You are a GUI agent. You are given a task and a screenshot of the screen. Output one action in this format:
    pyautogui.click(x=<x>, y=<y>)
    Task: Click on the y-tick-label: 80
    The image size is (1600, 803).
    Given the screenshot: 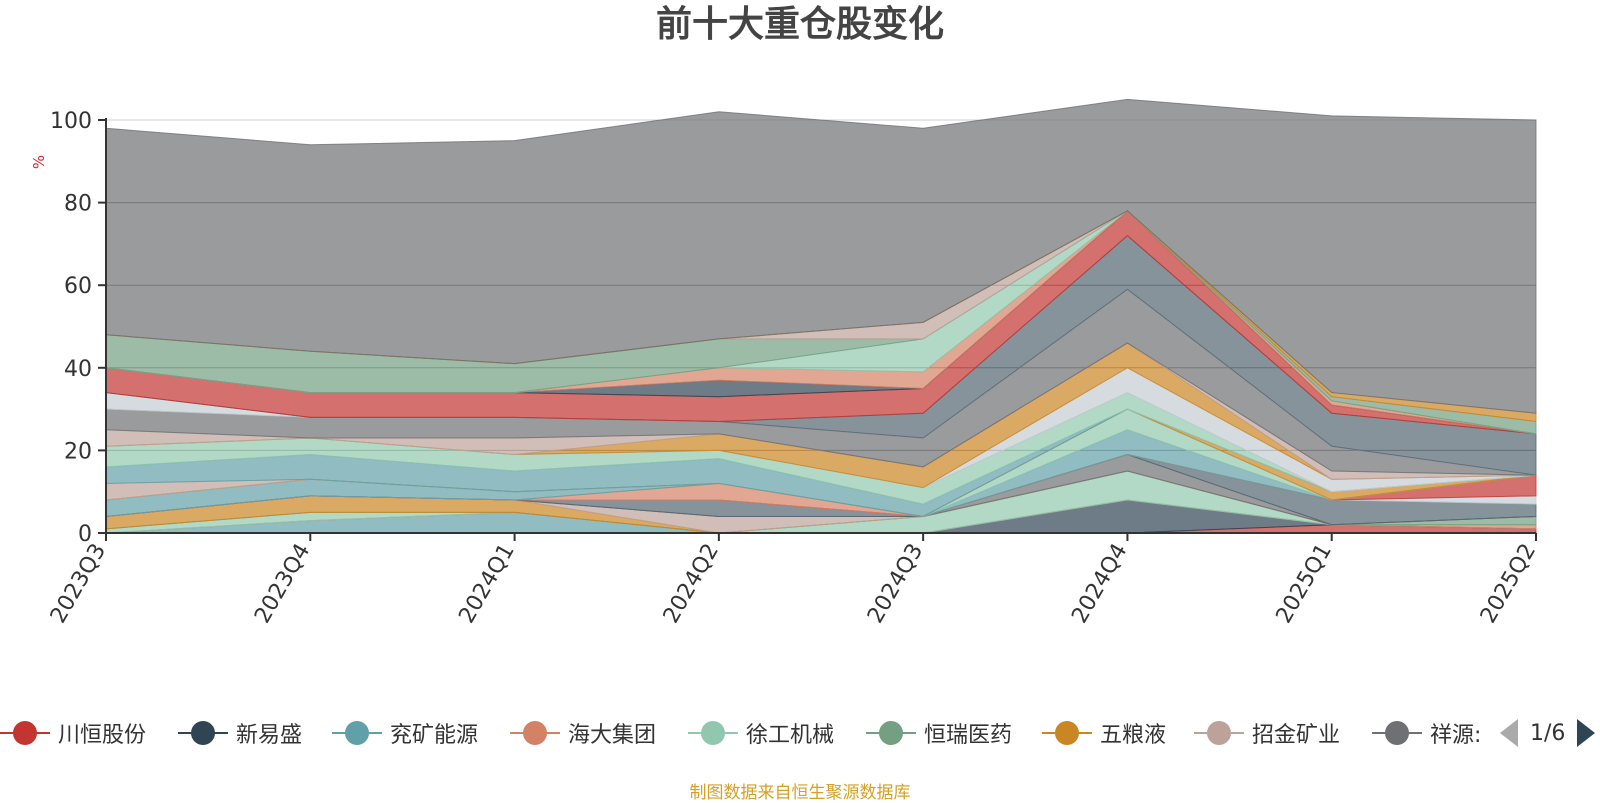 What is the action you would take?
    pyautogui.click(x=78, y=204)
    